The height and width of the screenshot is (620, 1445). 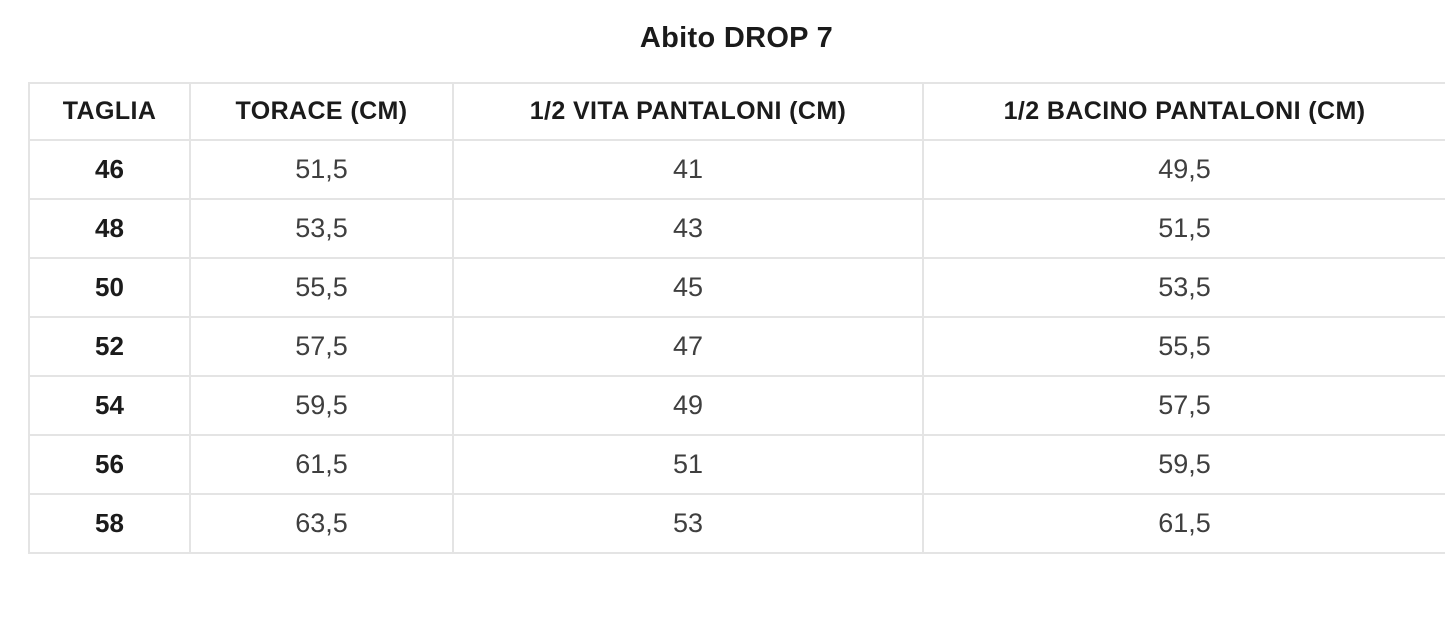 I want to click on torace-cell: 63,5, so click(x=321, y=523).